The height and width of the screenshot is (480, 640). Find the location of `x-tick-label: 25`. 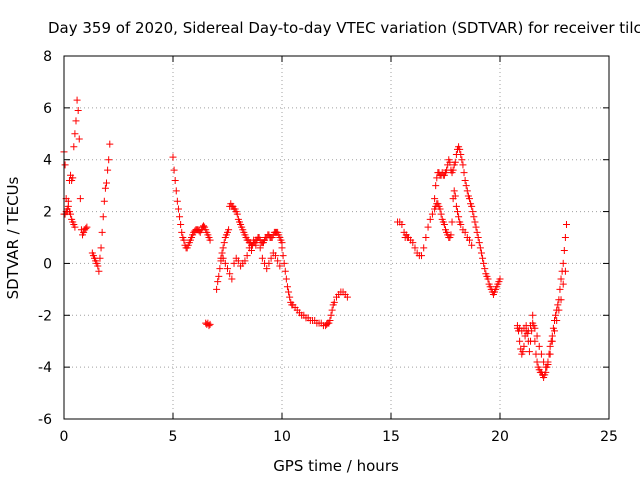

x-tick-label: 25 is located at coordinates (609, 437).